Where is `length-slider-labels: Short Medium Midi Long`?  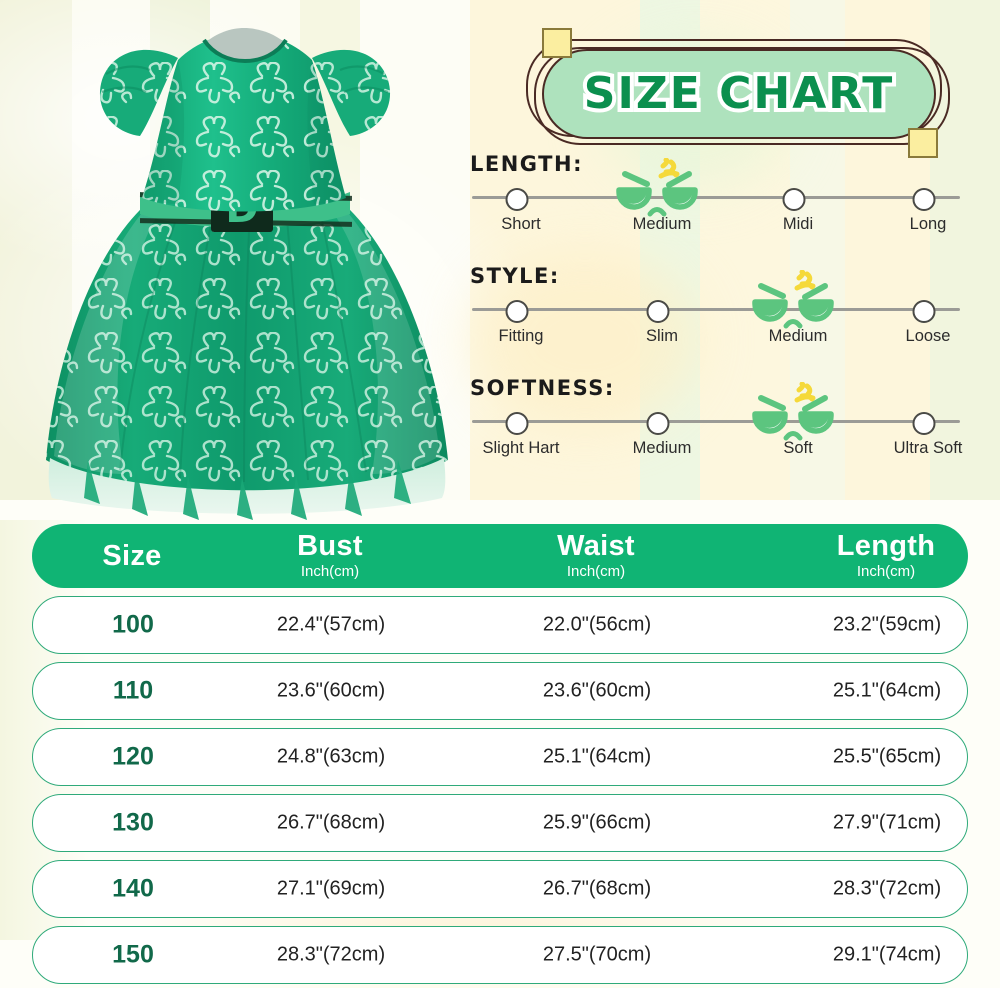
length-slider-labels: Short Medium Midi Long is located at coordinates (718, 228).